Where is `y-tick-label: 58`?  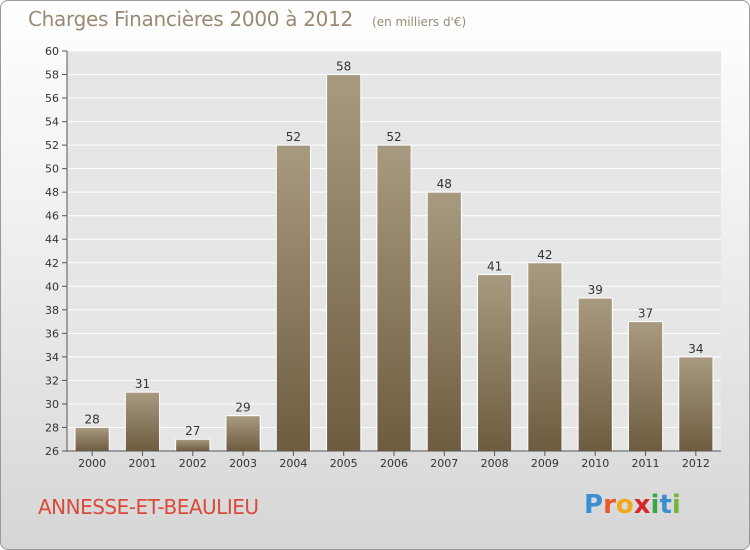
y-tick-label: 58 is located at coordinates (52, 75).